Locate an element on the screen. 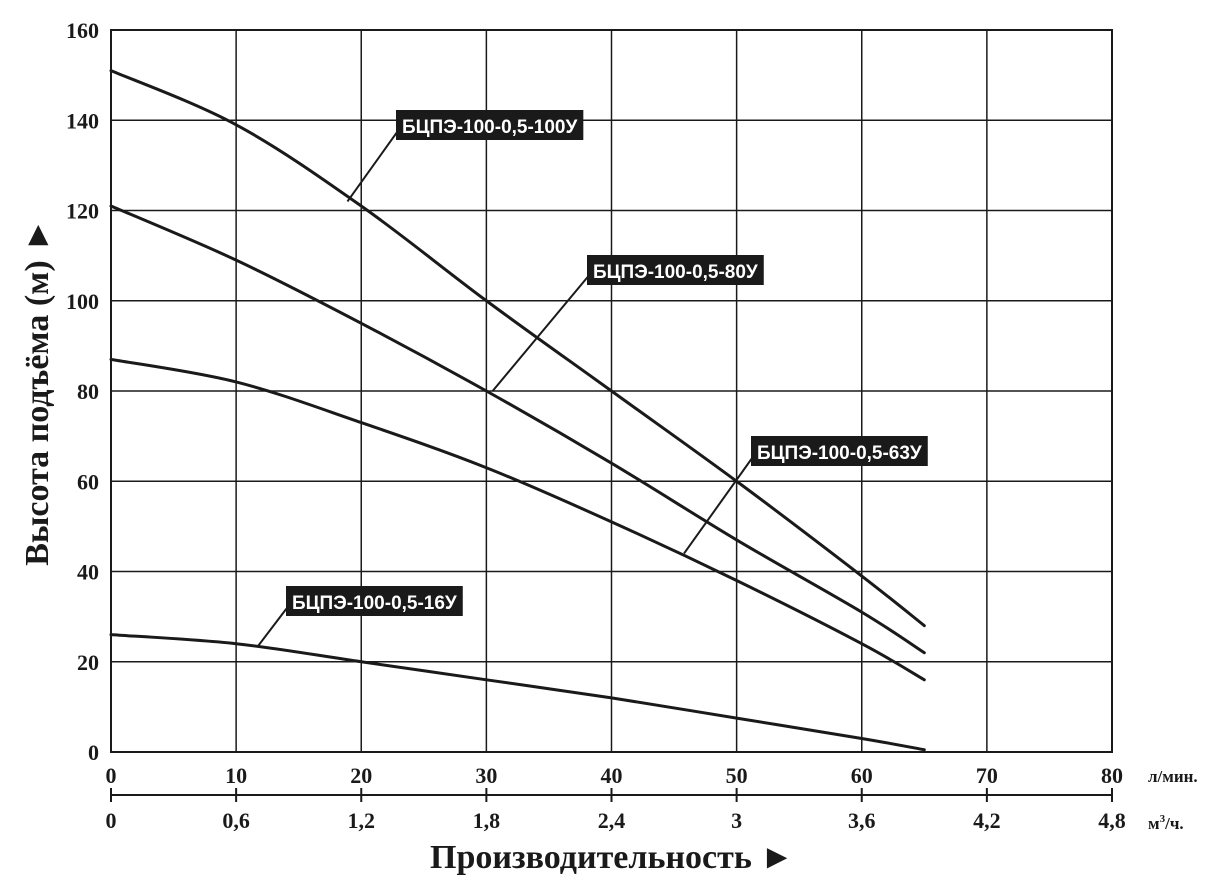 This screenshot has width=1228, height=880. series-63u-label-box is located at coordinates (839, 451).